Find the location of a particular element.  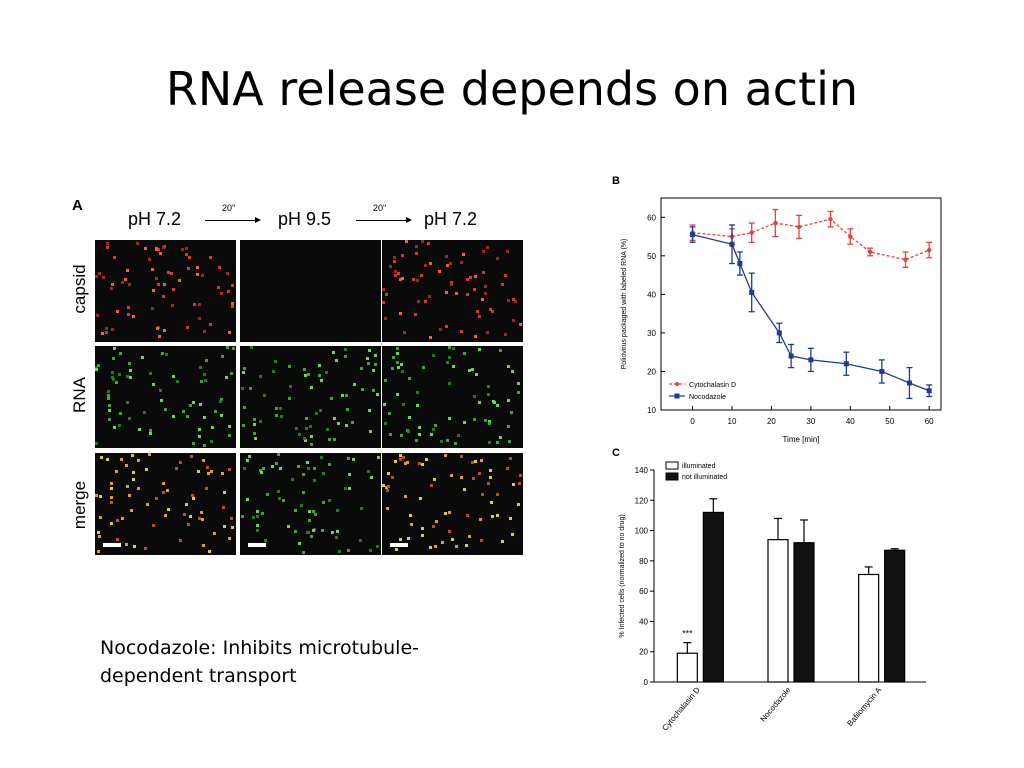

x-tick-label: 30 is located at coordinates (810, 421).